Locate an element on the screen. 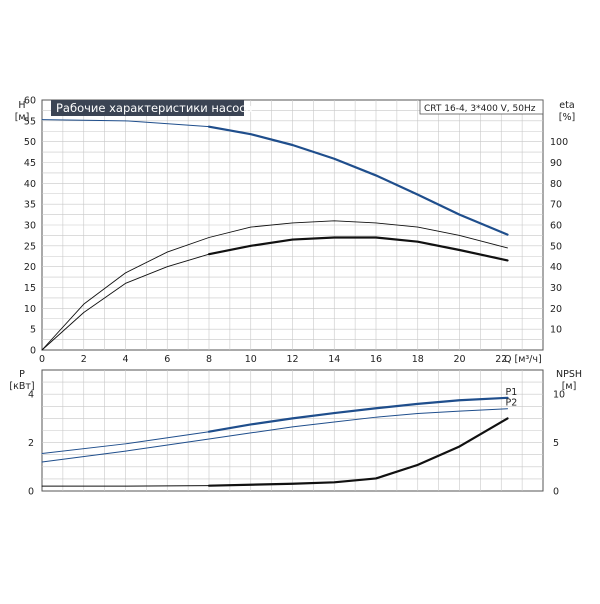 The height and width of the screenshot is (604, 600). top-right-axis-label: eta is located at coordinates (566, 105).